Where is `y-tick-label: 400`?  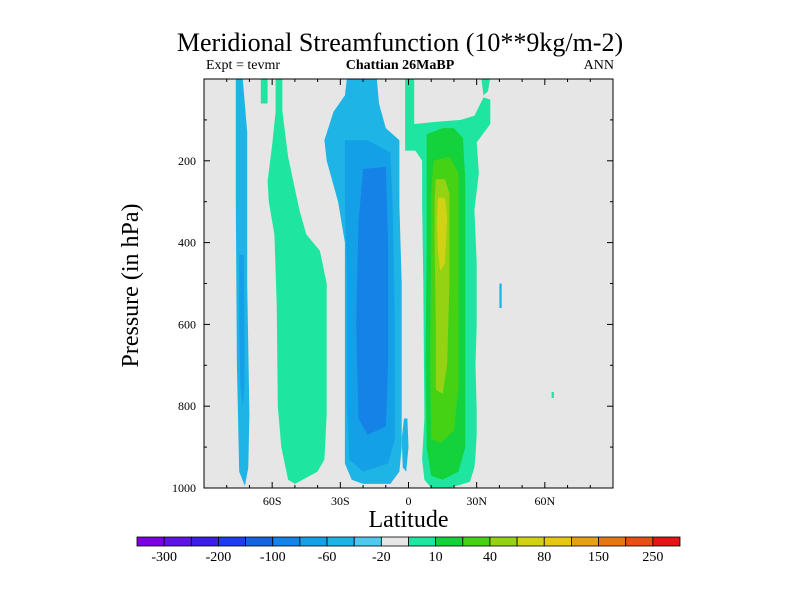
y-tick-label: 400 is located at coordinates (187, 243).